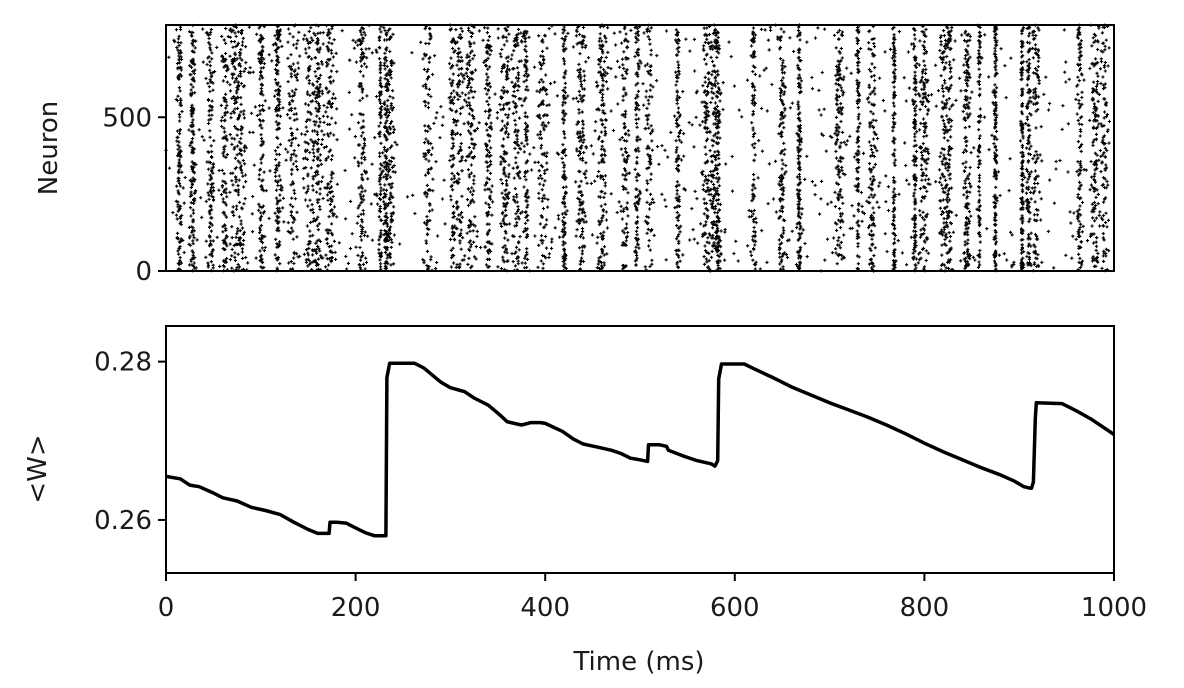  I want to click on raster-y-tick-label: 0, so click(143, 272).